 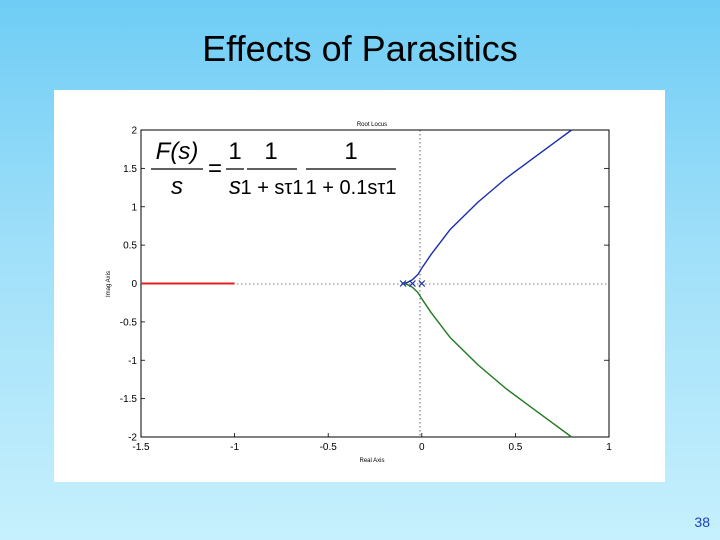 What do you see at coordinates (130, 246) in the screenshot?
I see `y-tick-label: 0.5` at bounding box center [130, 246].